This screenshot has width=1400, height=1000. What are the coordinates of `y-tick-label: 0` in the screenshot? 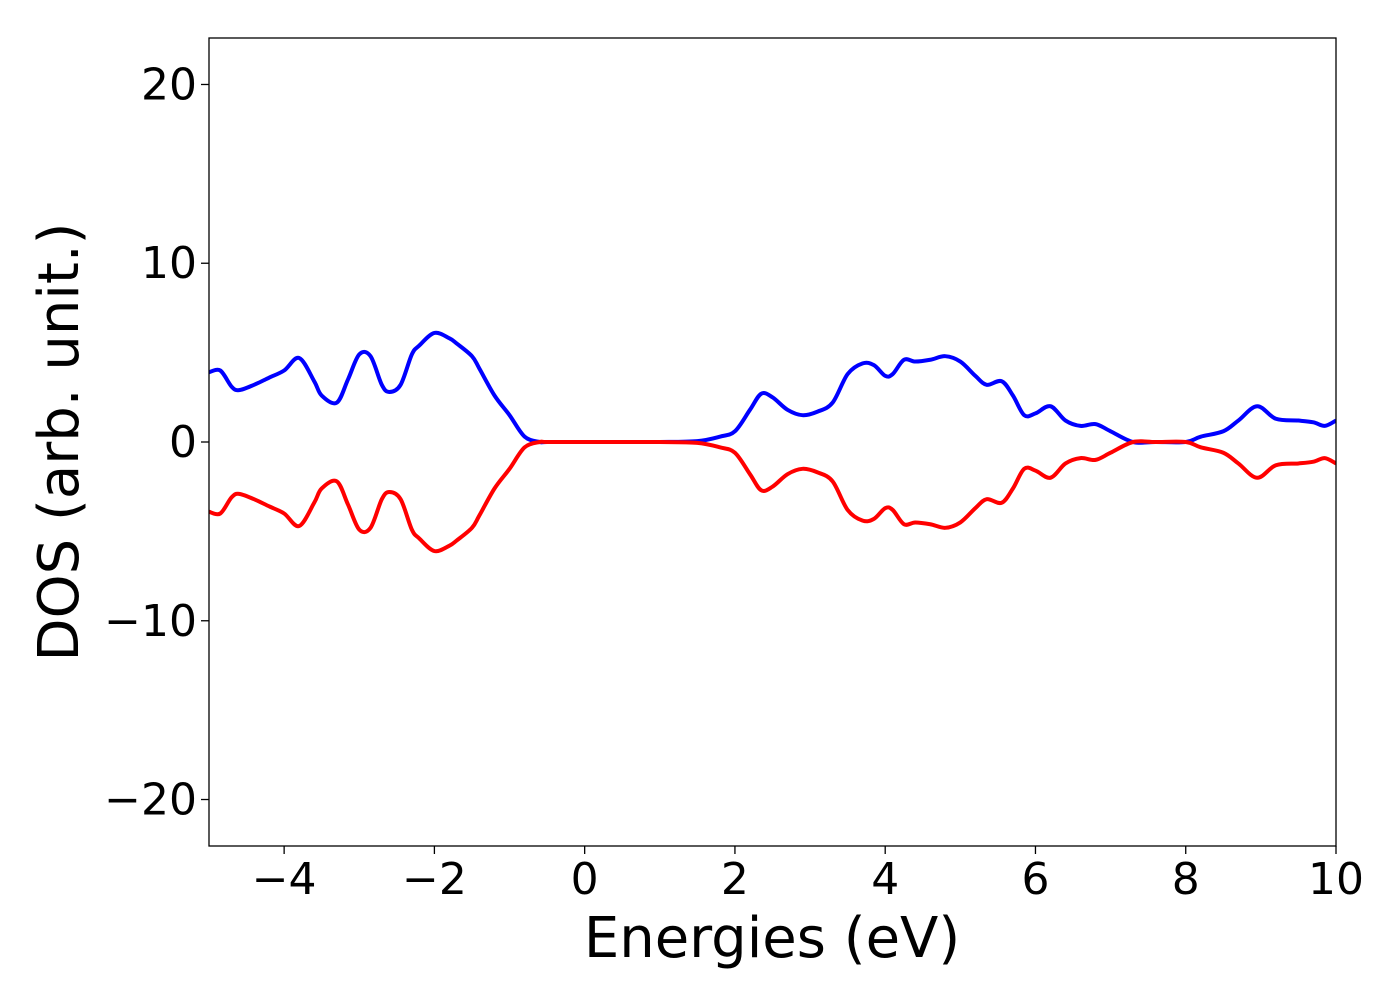 It's located at (183, 442).